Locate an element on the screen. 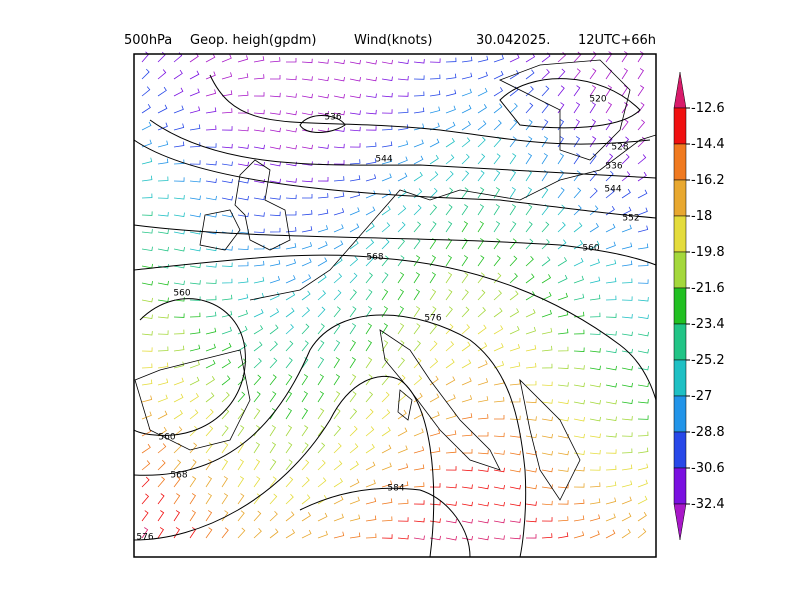 The height and width of the screenshot is (616, 792). colorbar-box is located at coordinates (680, 126).